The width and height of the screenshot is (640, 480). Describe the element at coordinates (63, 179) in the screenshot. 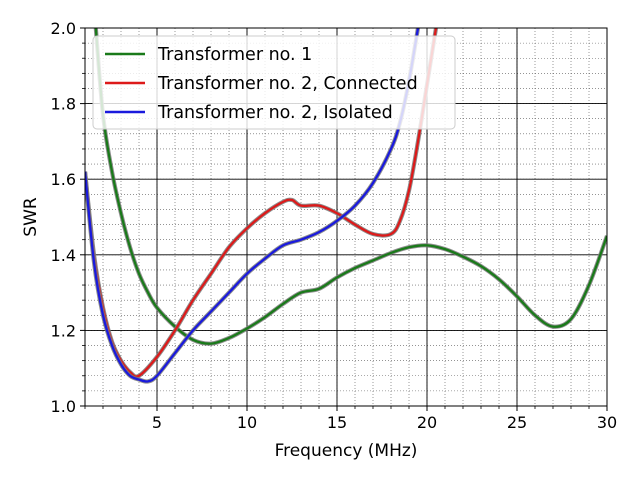

I see `y-tick-label: 1.6` at that location.